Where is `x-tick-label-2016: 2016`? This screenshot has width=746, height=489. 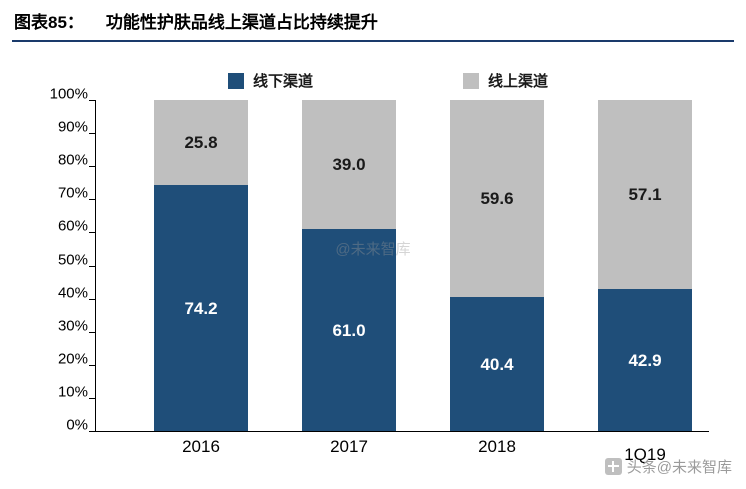 x-tick-label-2016: 2016 is located at coordinates (201, 446).